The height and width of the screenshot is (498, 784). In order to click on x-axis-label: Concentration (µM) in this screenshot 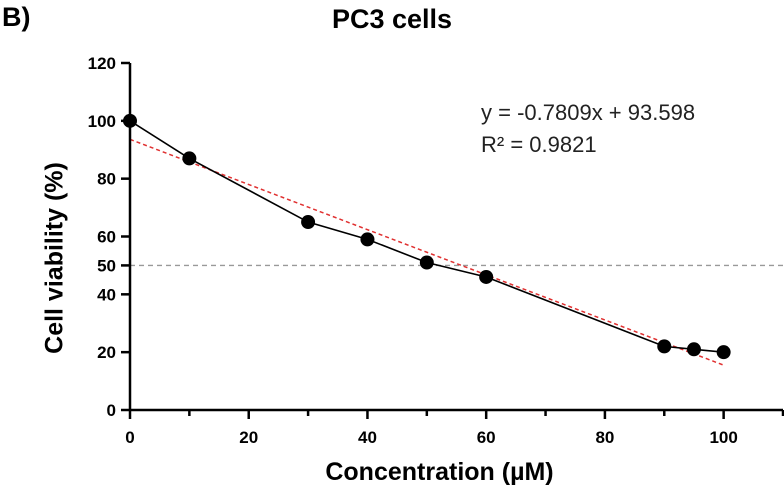, I will do `click(439, 472)`.